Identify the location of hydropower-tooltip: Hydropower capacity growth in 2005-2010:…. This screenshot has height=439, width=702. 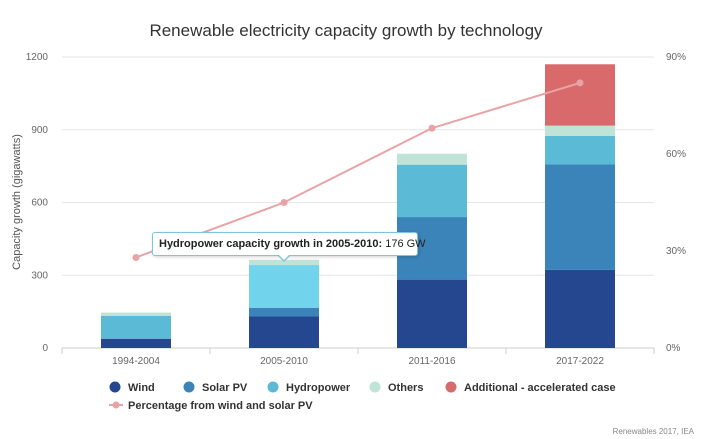
(289, 247).